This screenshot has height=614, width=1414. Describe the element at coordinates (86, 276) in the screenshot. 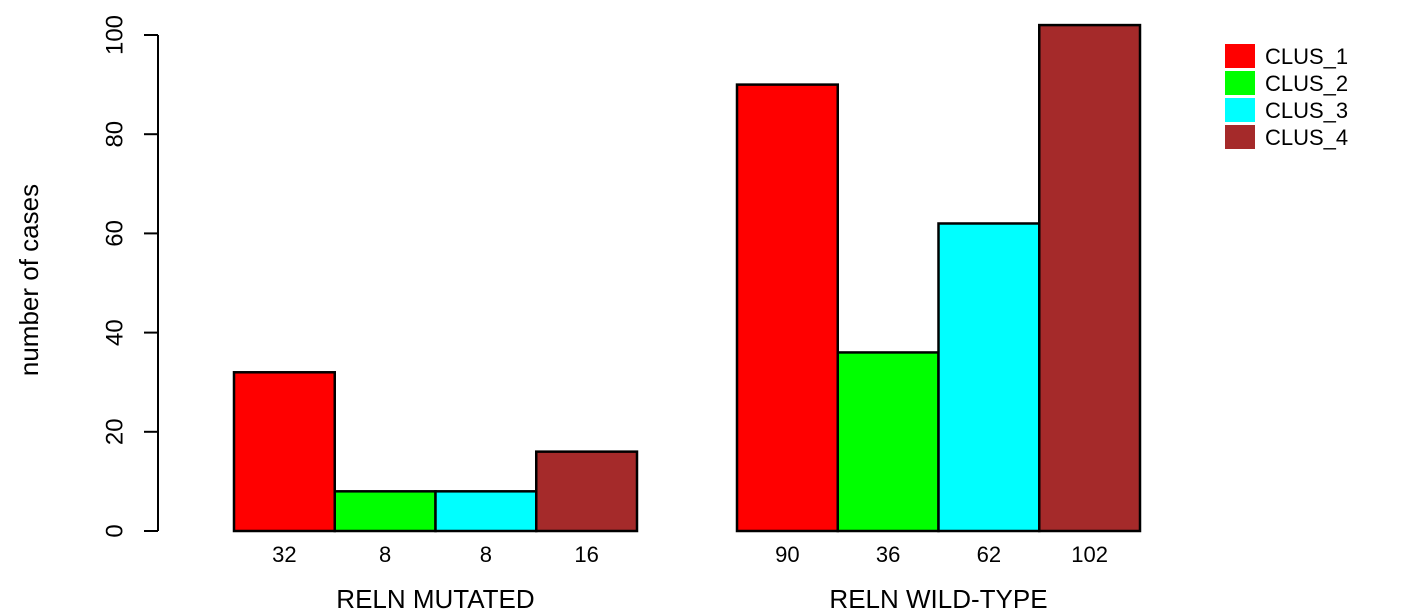

I see `y-axis: number of cases 0 20 40 60 80 100` at that location.